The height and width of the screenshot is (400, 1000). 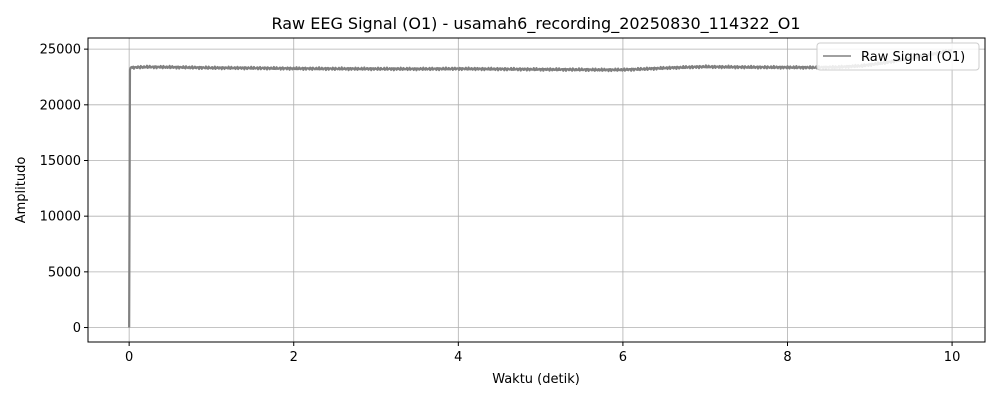 I want to click on x-tick-label: 2, so click(x=294, y=357).